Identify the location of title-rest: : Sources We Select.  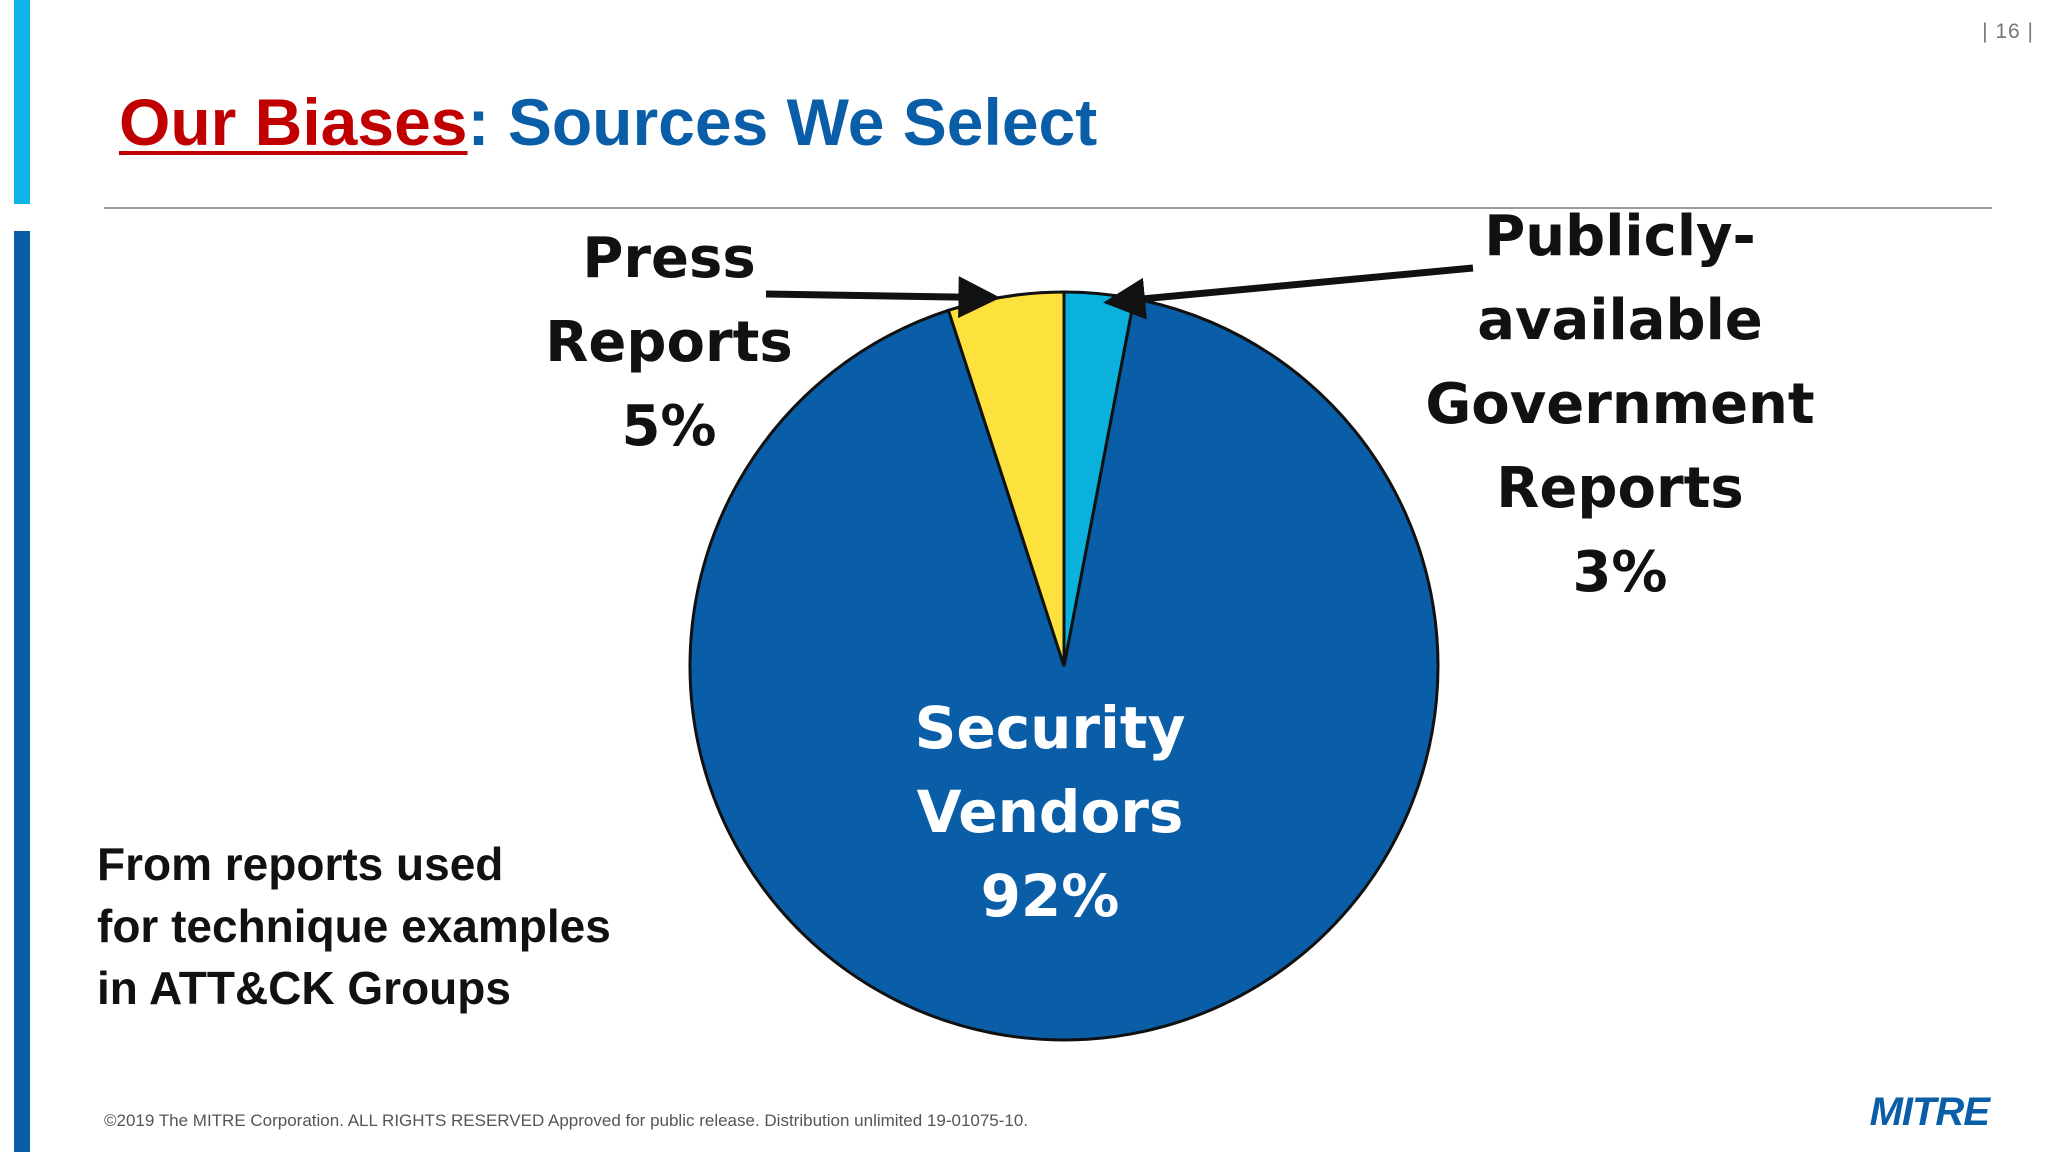
(782, 122).